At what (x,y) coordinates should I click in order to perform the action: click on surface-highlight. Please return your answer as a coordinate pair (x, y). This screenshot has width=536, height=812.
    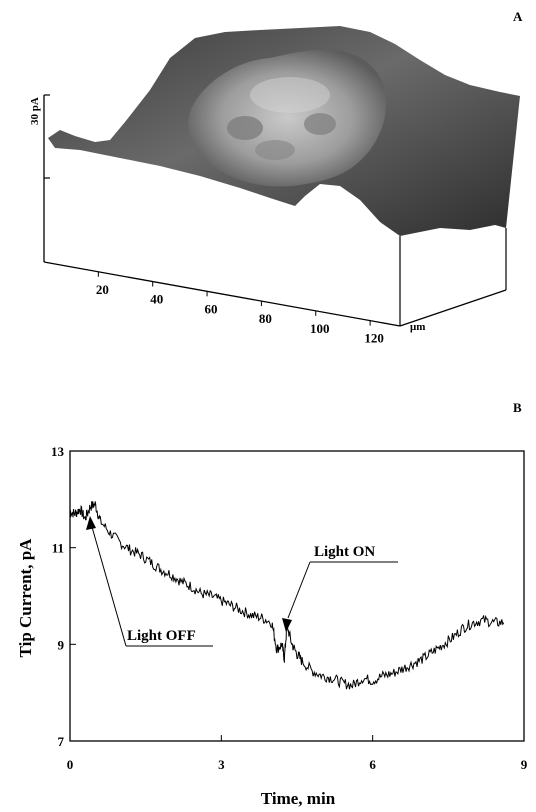
    Looking at the image, I should click on (290, 95).